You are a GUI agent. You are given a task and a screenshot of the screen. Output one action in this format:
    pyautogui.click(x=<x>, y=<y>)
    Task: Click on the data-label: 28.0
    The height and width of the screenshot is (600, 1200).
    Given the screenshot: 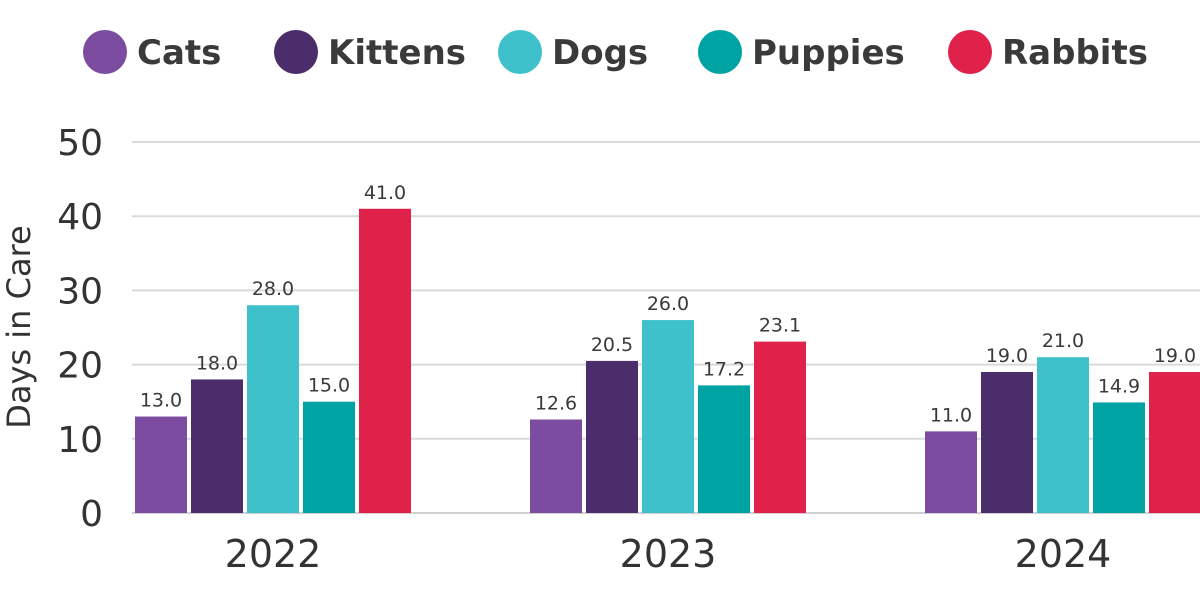 What is the action you would take?
    pyautogui.click(x=273, y=289)
    